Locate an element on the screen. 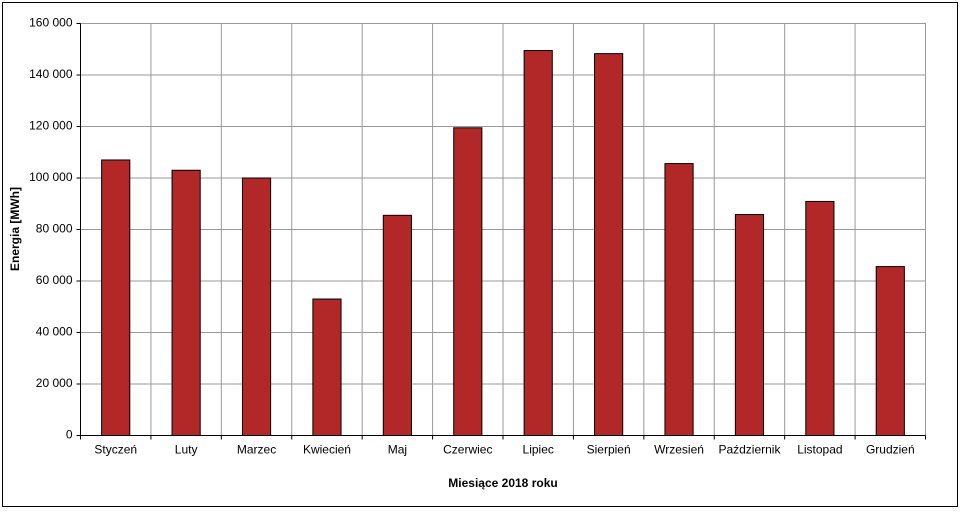  y-axis-title: Energia [MWh] is located at coordinates (15, 229).